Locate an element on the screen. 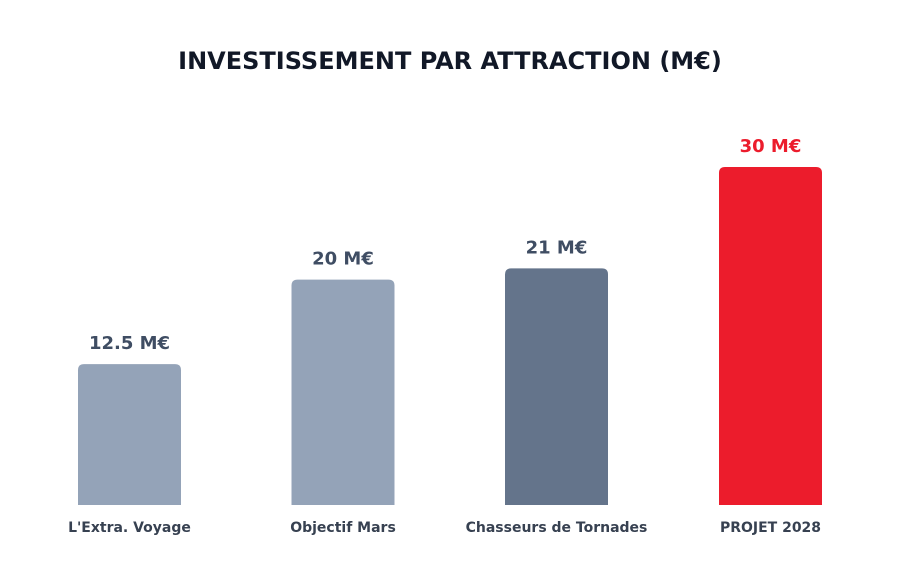 The height and width of the screenshot is (562, 900). data-label: 21 M€ is located at coordinates (557, 247).